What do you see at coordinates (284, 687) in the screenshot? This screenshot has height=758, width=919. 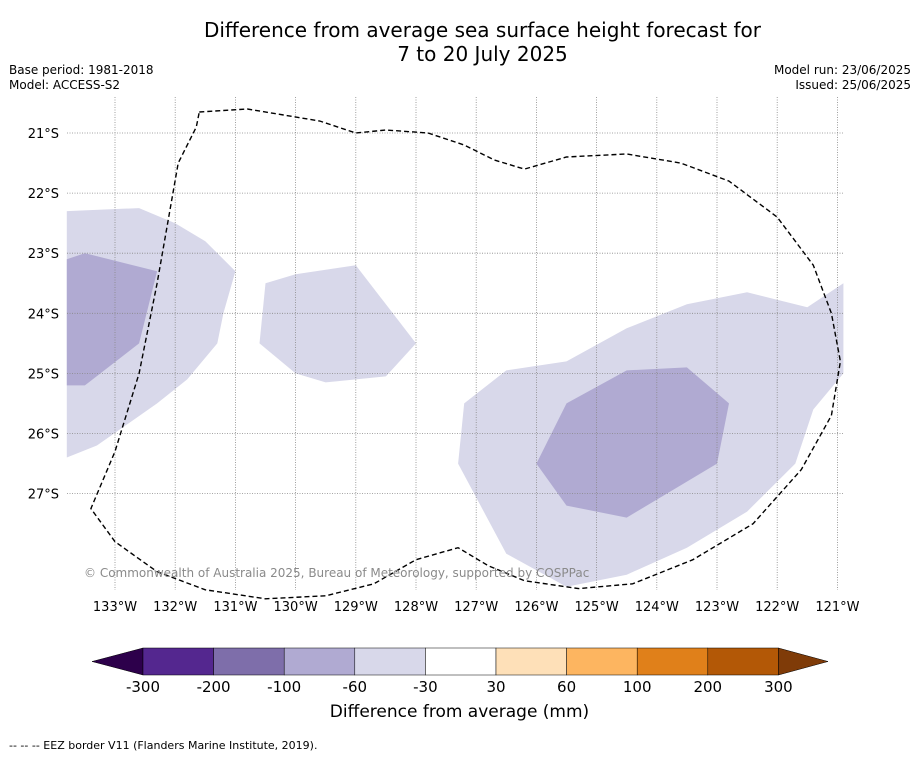 I see `colorbar-tick-label: -100` at bounding box center [284, 687].